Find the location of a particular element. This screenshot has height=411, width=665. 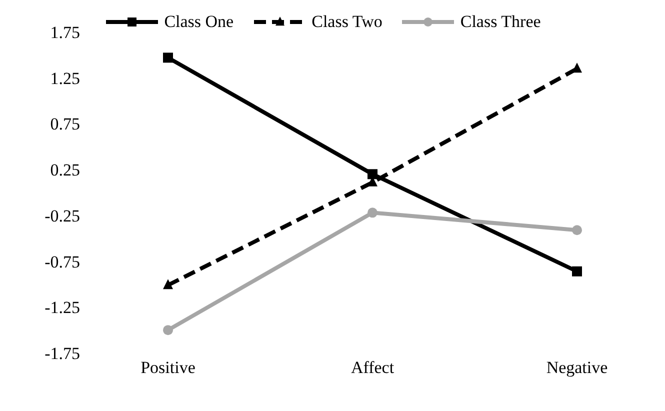

y-tick-label: 1.75 is located at coordinates (65, 32).